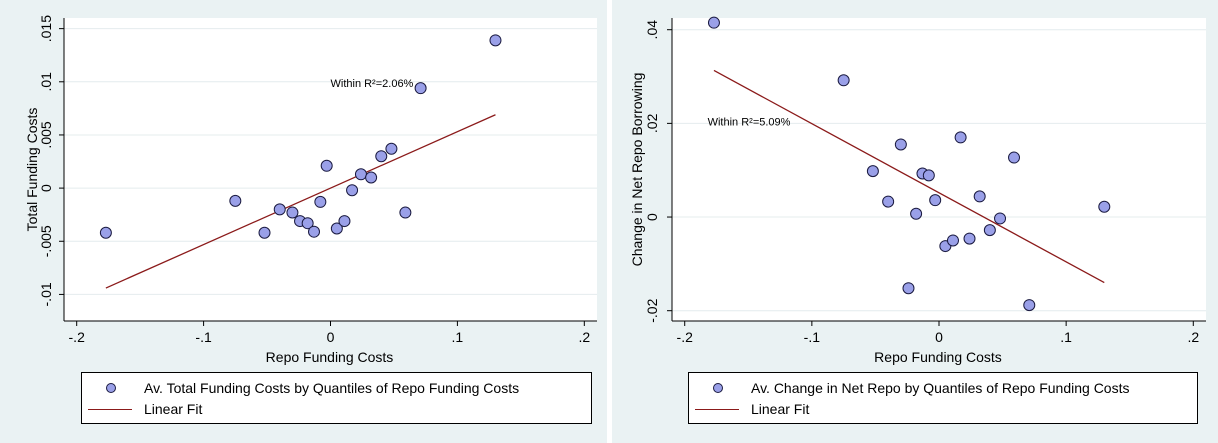 The width and height of the screenshot is (1218, 443). Describe the element at coordinates (336, 410) in the screenshot. I see `left-legend-line-row: Linear Fit` at that location.